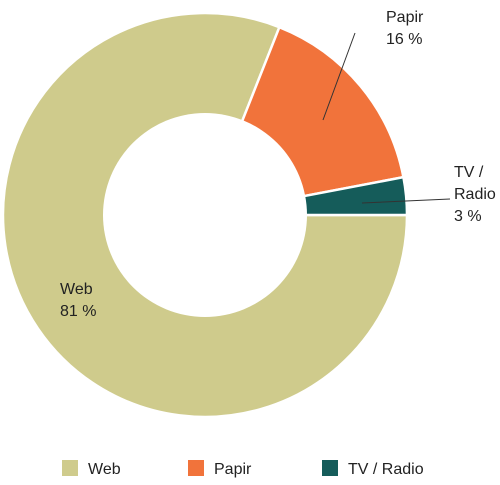  What do you see at coordinates (196, 468) in the screenshot?
I see `legend-swatch-papir` at bounding box center [196, 468].